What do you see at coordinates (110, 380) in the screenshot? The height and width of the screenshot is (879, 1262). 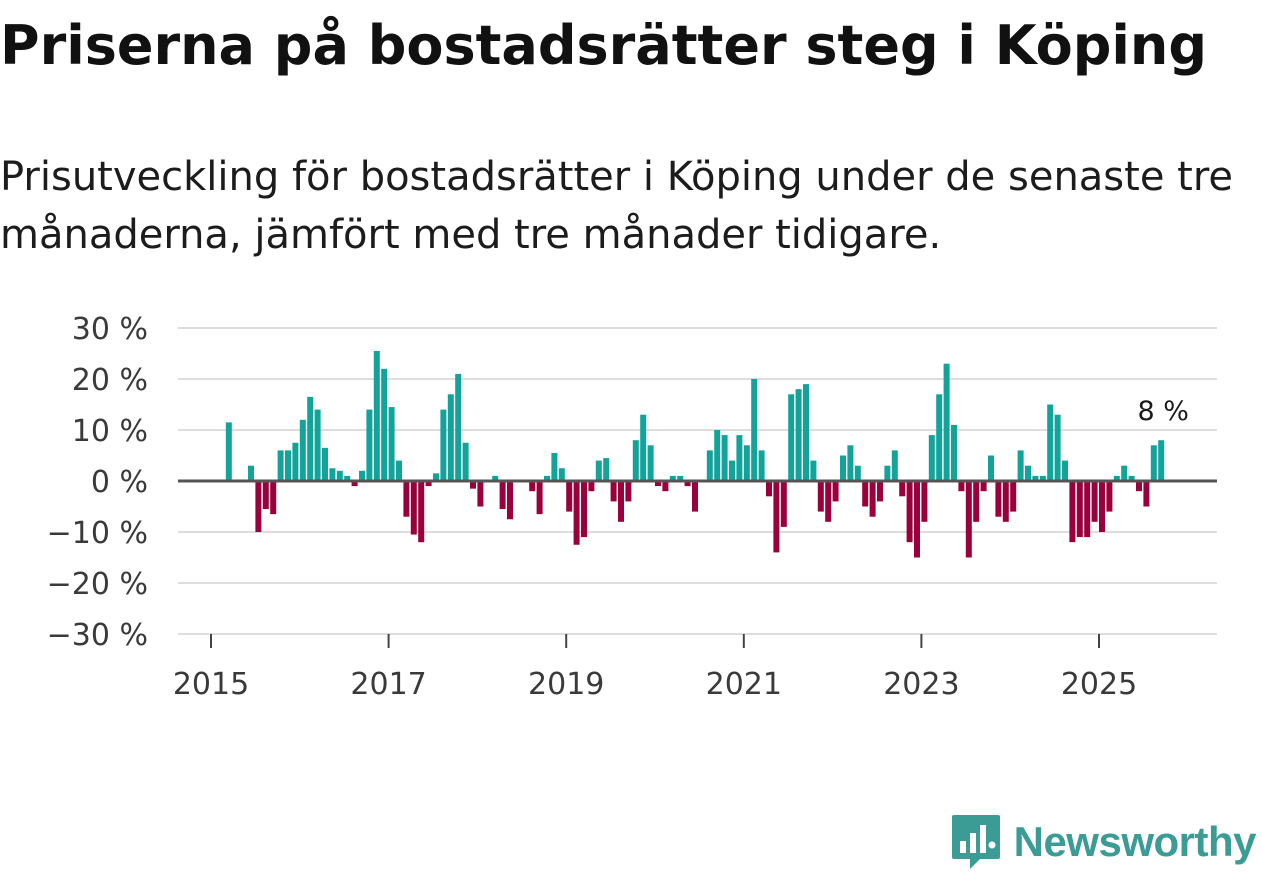 I see `y-tick-label: 20 %` at bounding box center [110, 380].